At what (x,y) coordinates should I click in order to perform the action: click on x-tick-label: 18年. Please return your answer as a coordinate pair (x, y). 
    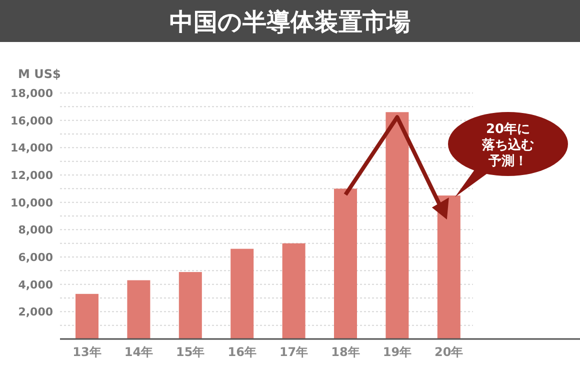
    Looking at the image, I should click on (345, 352).